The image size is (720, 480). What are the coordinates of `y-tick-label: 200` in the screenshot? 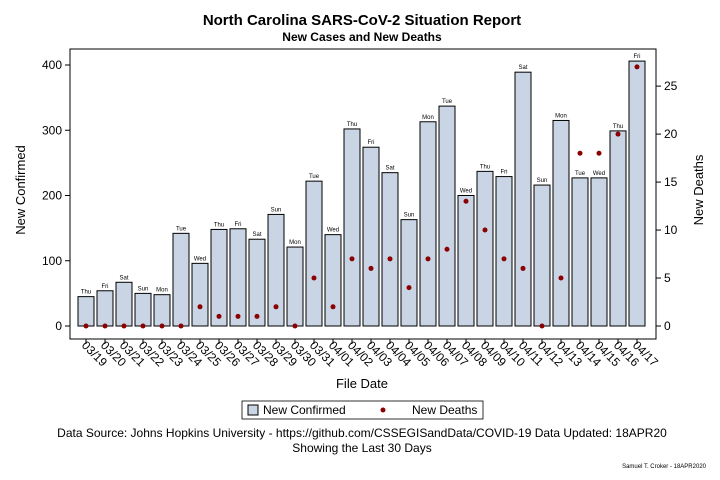 It's located at (52, 196).